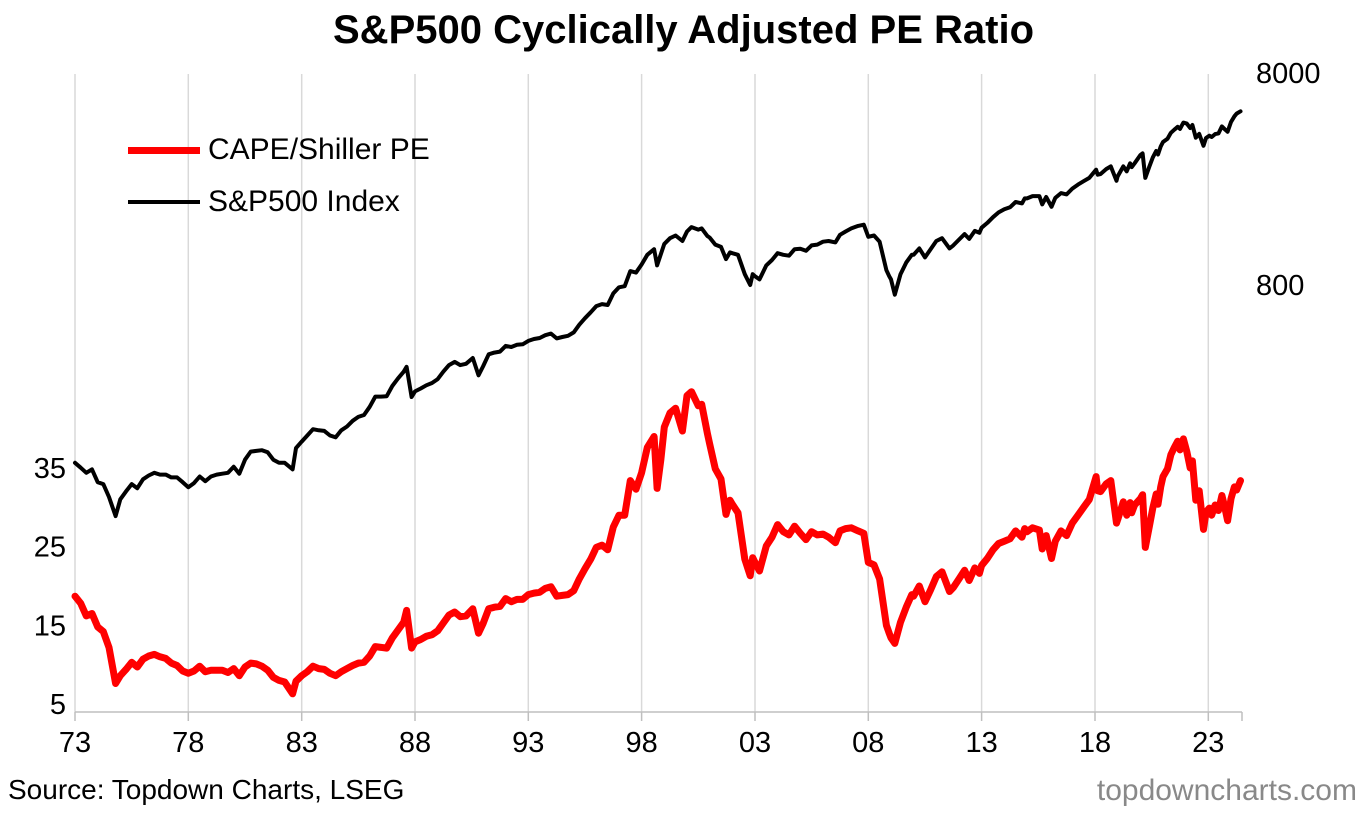  I want to click on x-axis-tick-label: 88, so click(415, 743).